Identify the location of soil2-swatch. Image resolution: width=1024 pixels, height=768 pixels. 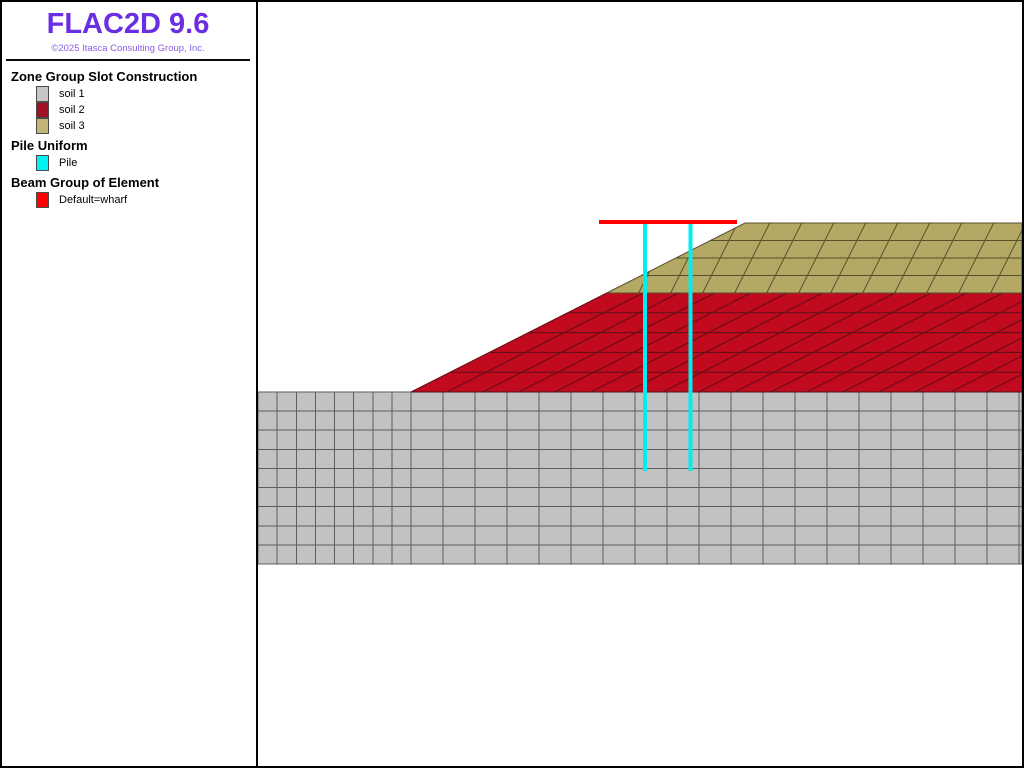
(42, 110).